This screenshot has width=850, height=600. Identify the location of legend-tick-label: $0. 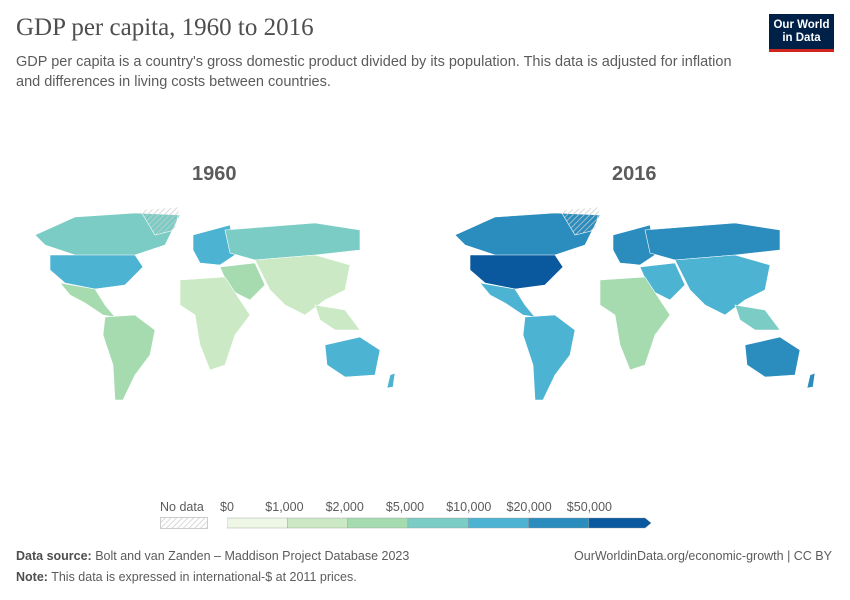
(227, 507).